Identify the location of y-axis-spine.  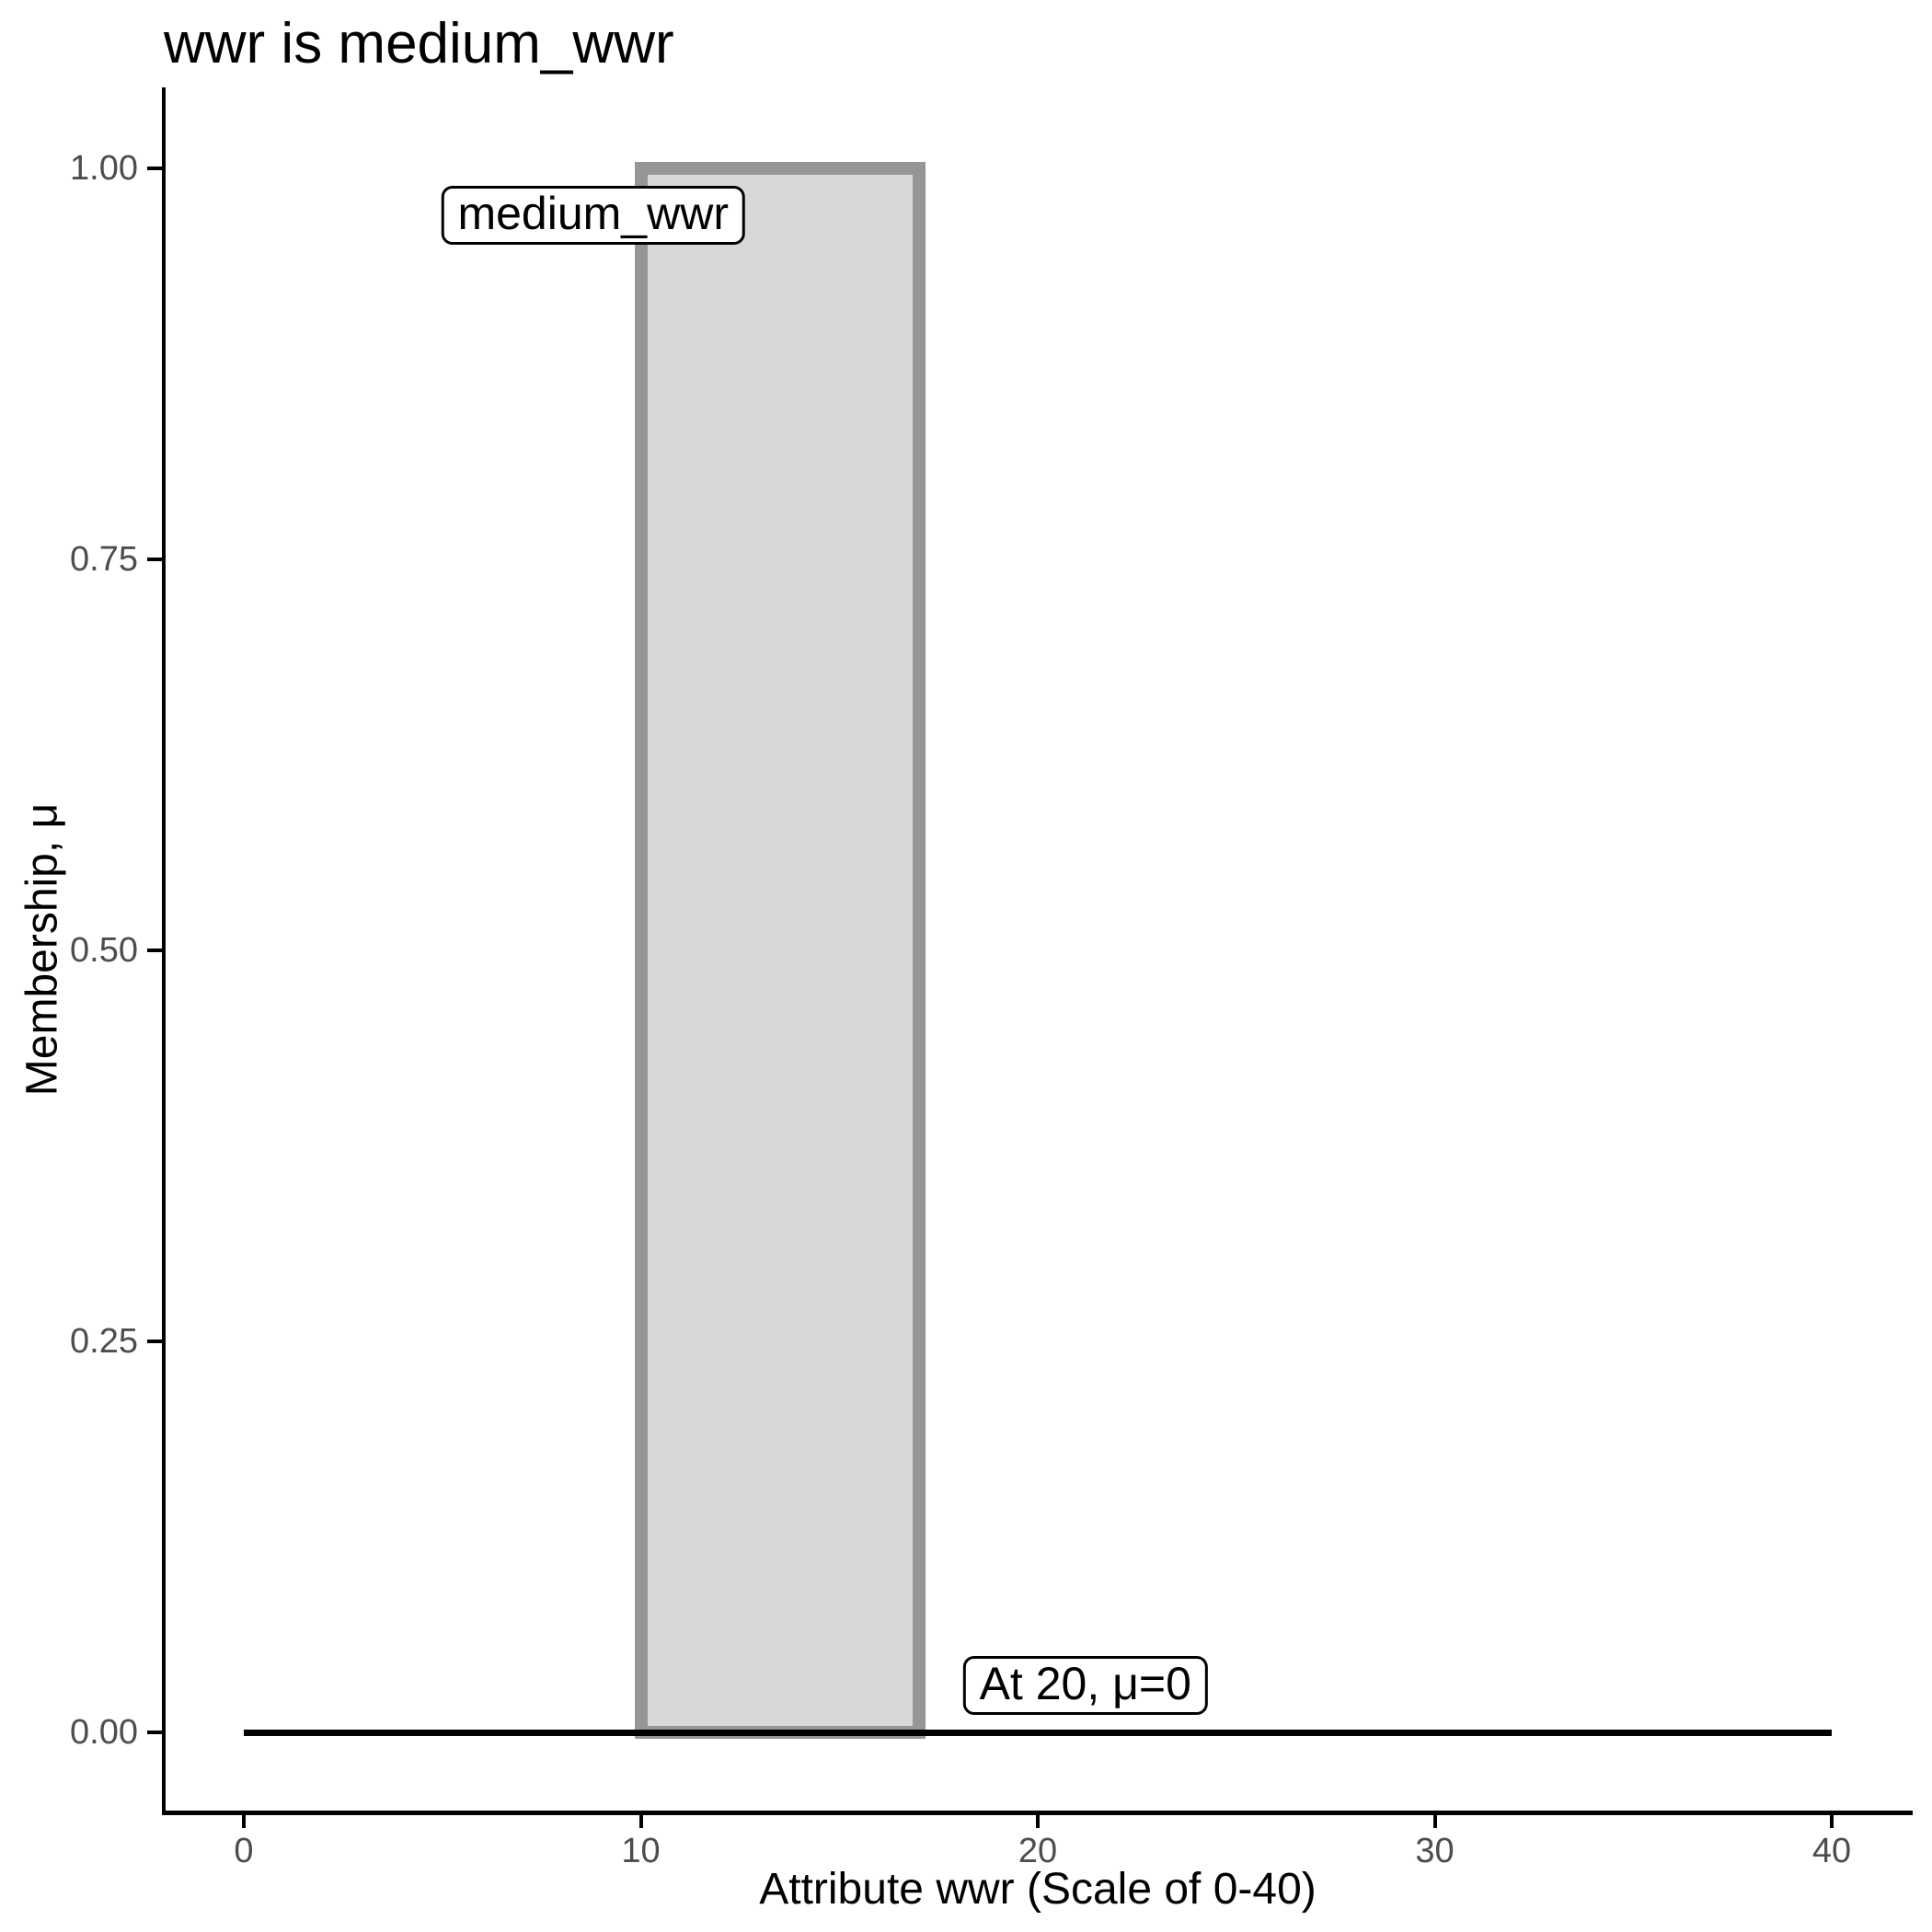
(164, 951).